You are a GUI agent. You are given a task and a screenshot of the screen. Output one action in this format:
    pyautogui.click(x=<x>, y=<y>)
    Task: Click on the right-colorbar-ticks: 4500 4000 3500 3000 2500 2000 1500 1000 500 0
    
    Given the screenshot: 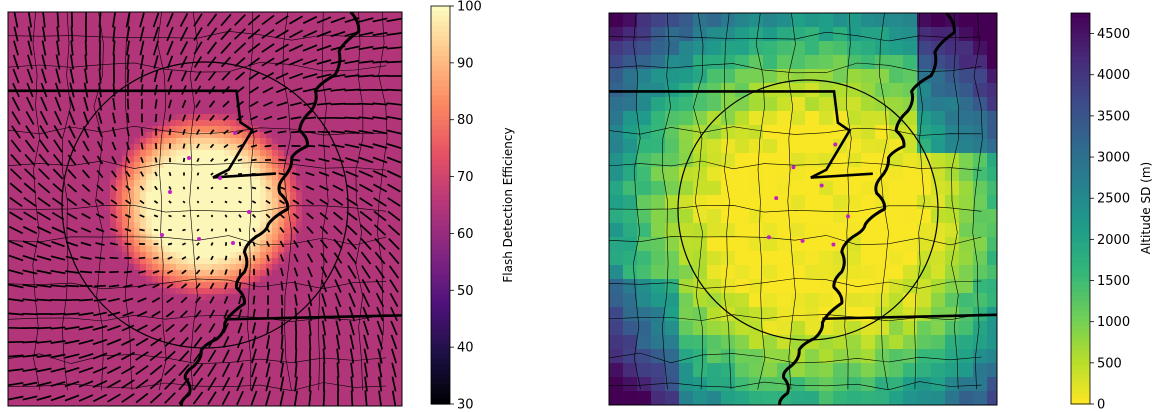 What is the action you would take?
    pyautogui.click(x=1110, y=219)
    